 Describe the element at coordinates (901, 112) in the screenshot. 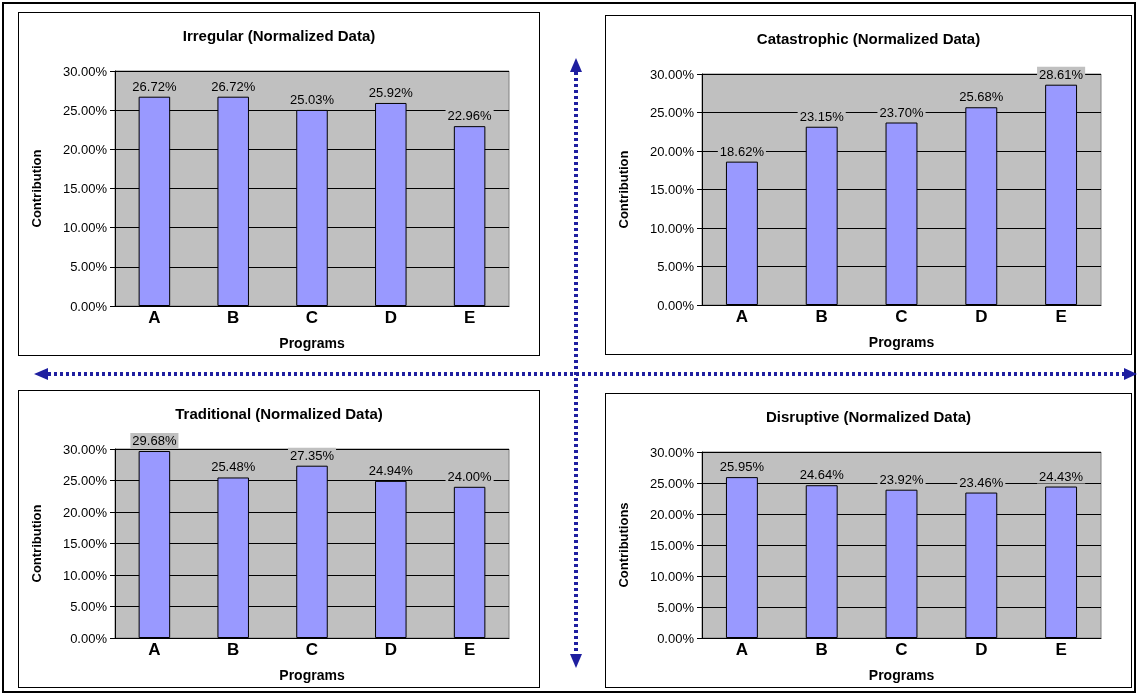

I see `data-label: 23.70%` at that location.